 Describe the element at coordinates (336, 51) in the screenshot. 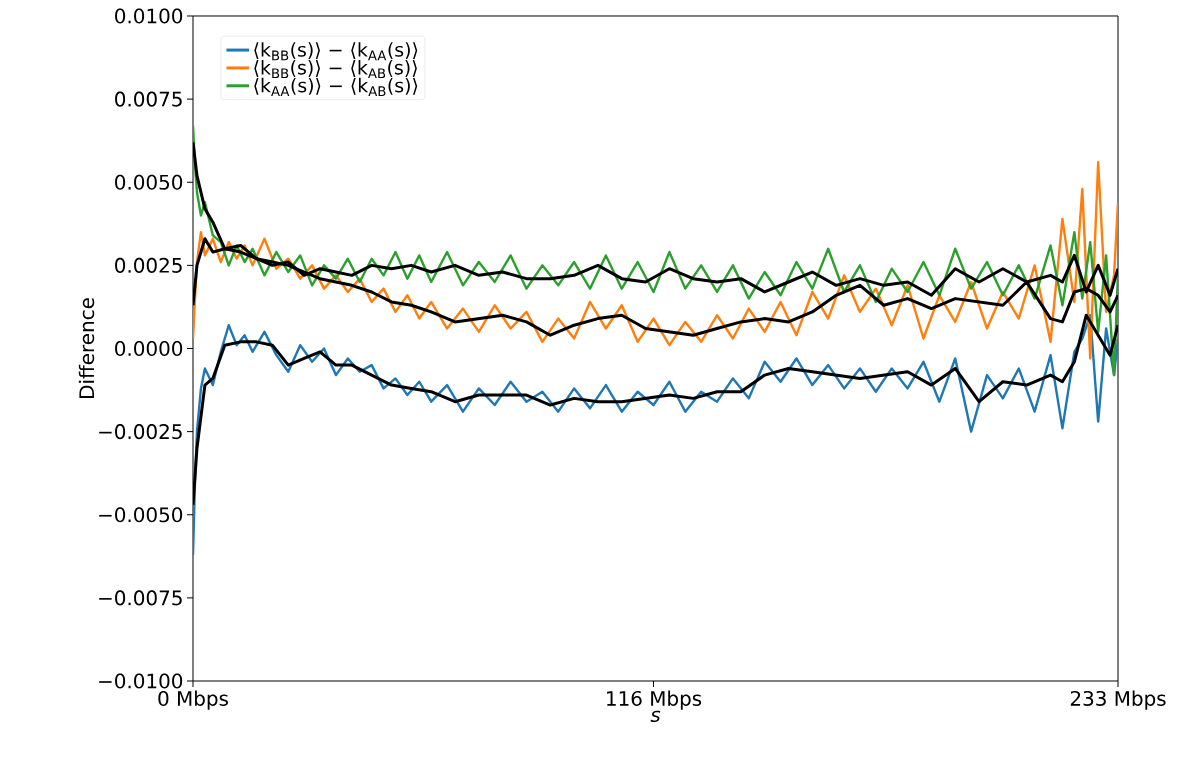

I see `legend-label: ⟨k$_{BB}$(s)⟩ − ⟨k$_{AA}$(s)⟩` at that location.